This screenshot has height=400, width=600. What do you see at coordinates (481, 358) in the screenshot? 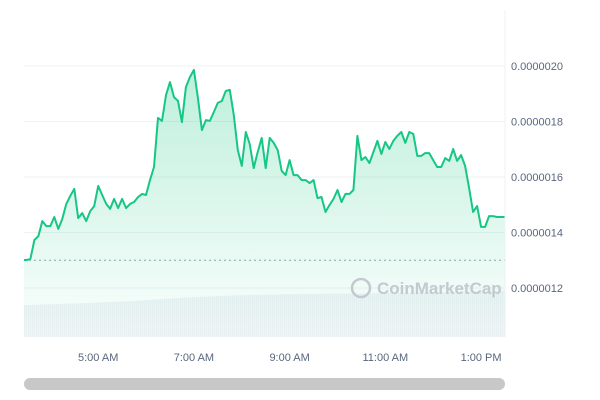
I see `x-tick-label: 1:00 PM` at bounding box center [481, 358].